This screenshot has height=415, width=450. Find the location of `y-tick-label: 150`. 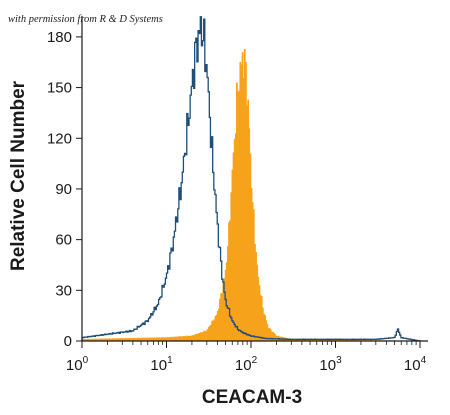

y-tick-label: 150 is located at coordinates (59, 88).